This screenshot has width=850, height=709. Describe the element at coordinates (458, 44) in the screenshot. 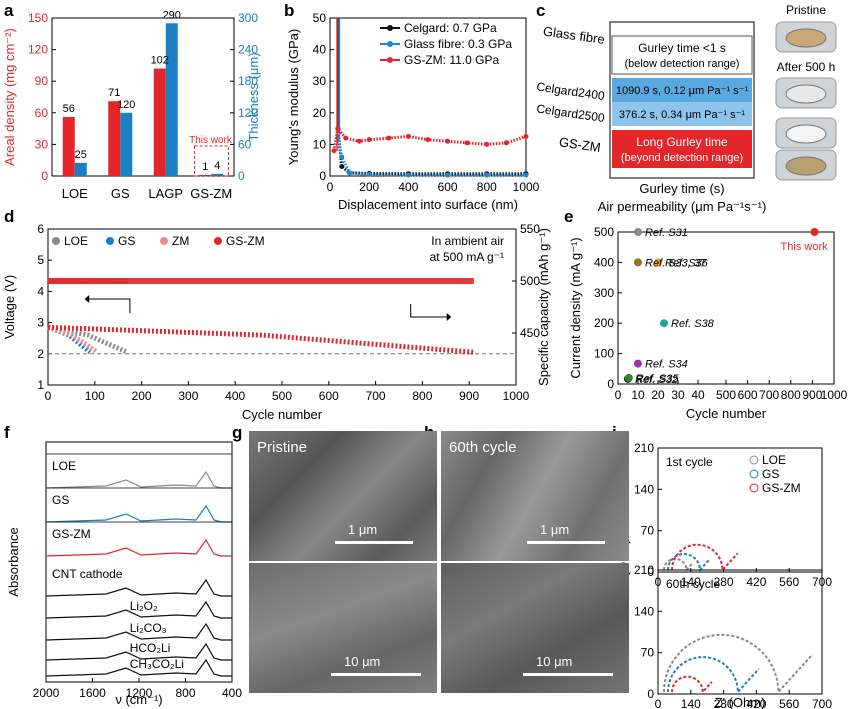

I see `legend-label: Glass fibre: 0.3 GPa` at that location.